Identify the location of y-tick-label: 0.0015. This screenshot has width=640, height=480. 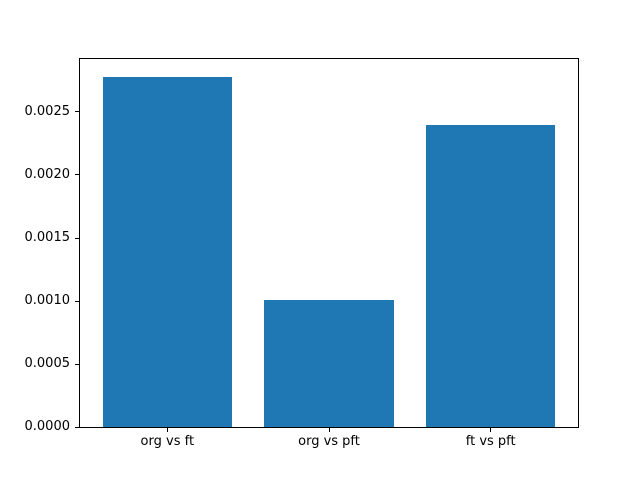
(47, 237).